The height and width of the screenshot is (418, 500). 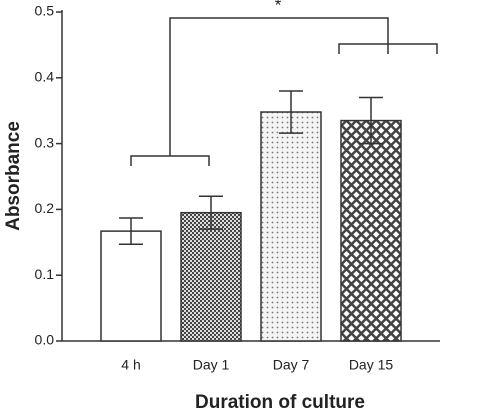 What do you see at coordinates (371, 365) in the screenshot?
I see `x-tick-label: Day 15` at bounding box center [371, 365].